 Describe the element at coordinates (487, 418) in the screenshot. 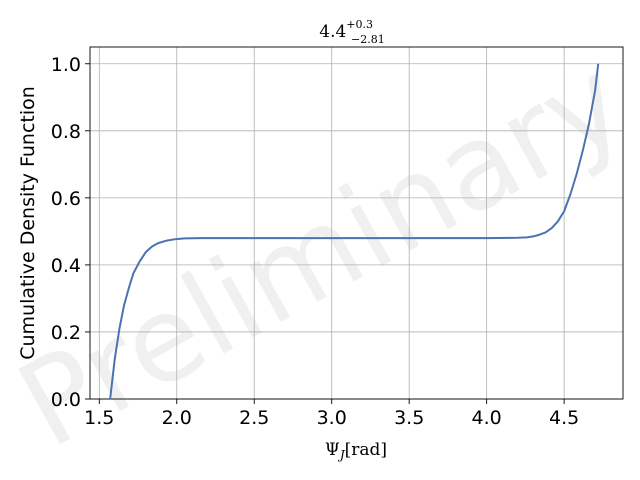

I see `x-tick-label: 4.0` at that location.